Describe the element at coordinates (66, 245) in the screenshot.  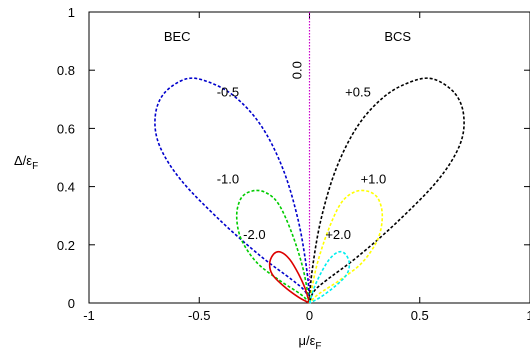
I see `y-tick-label: 0.2` at that location.